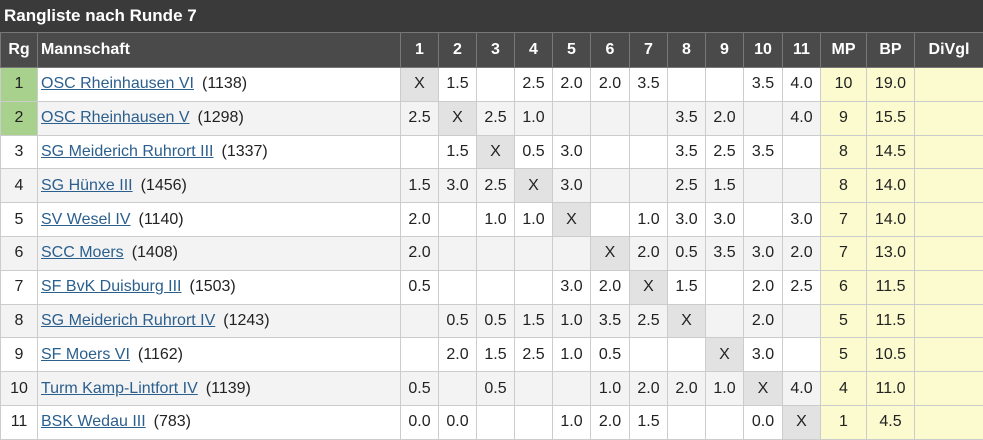 Image resolution: width=983 pixels, height=440 pixels. What do you see at coordinates (161, 219) in the screenshot?
I see `team-rating: (1140)` at bounding box center [161, 219].